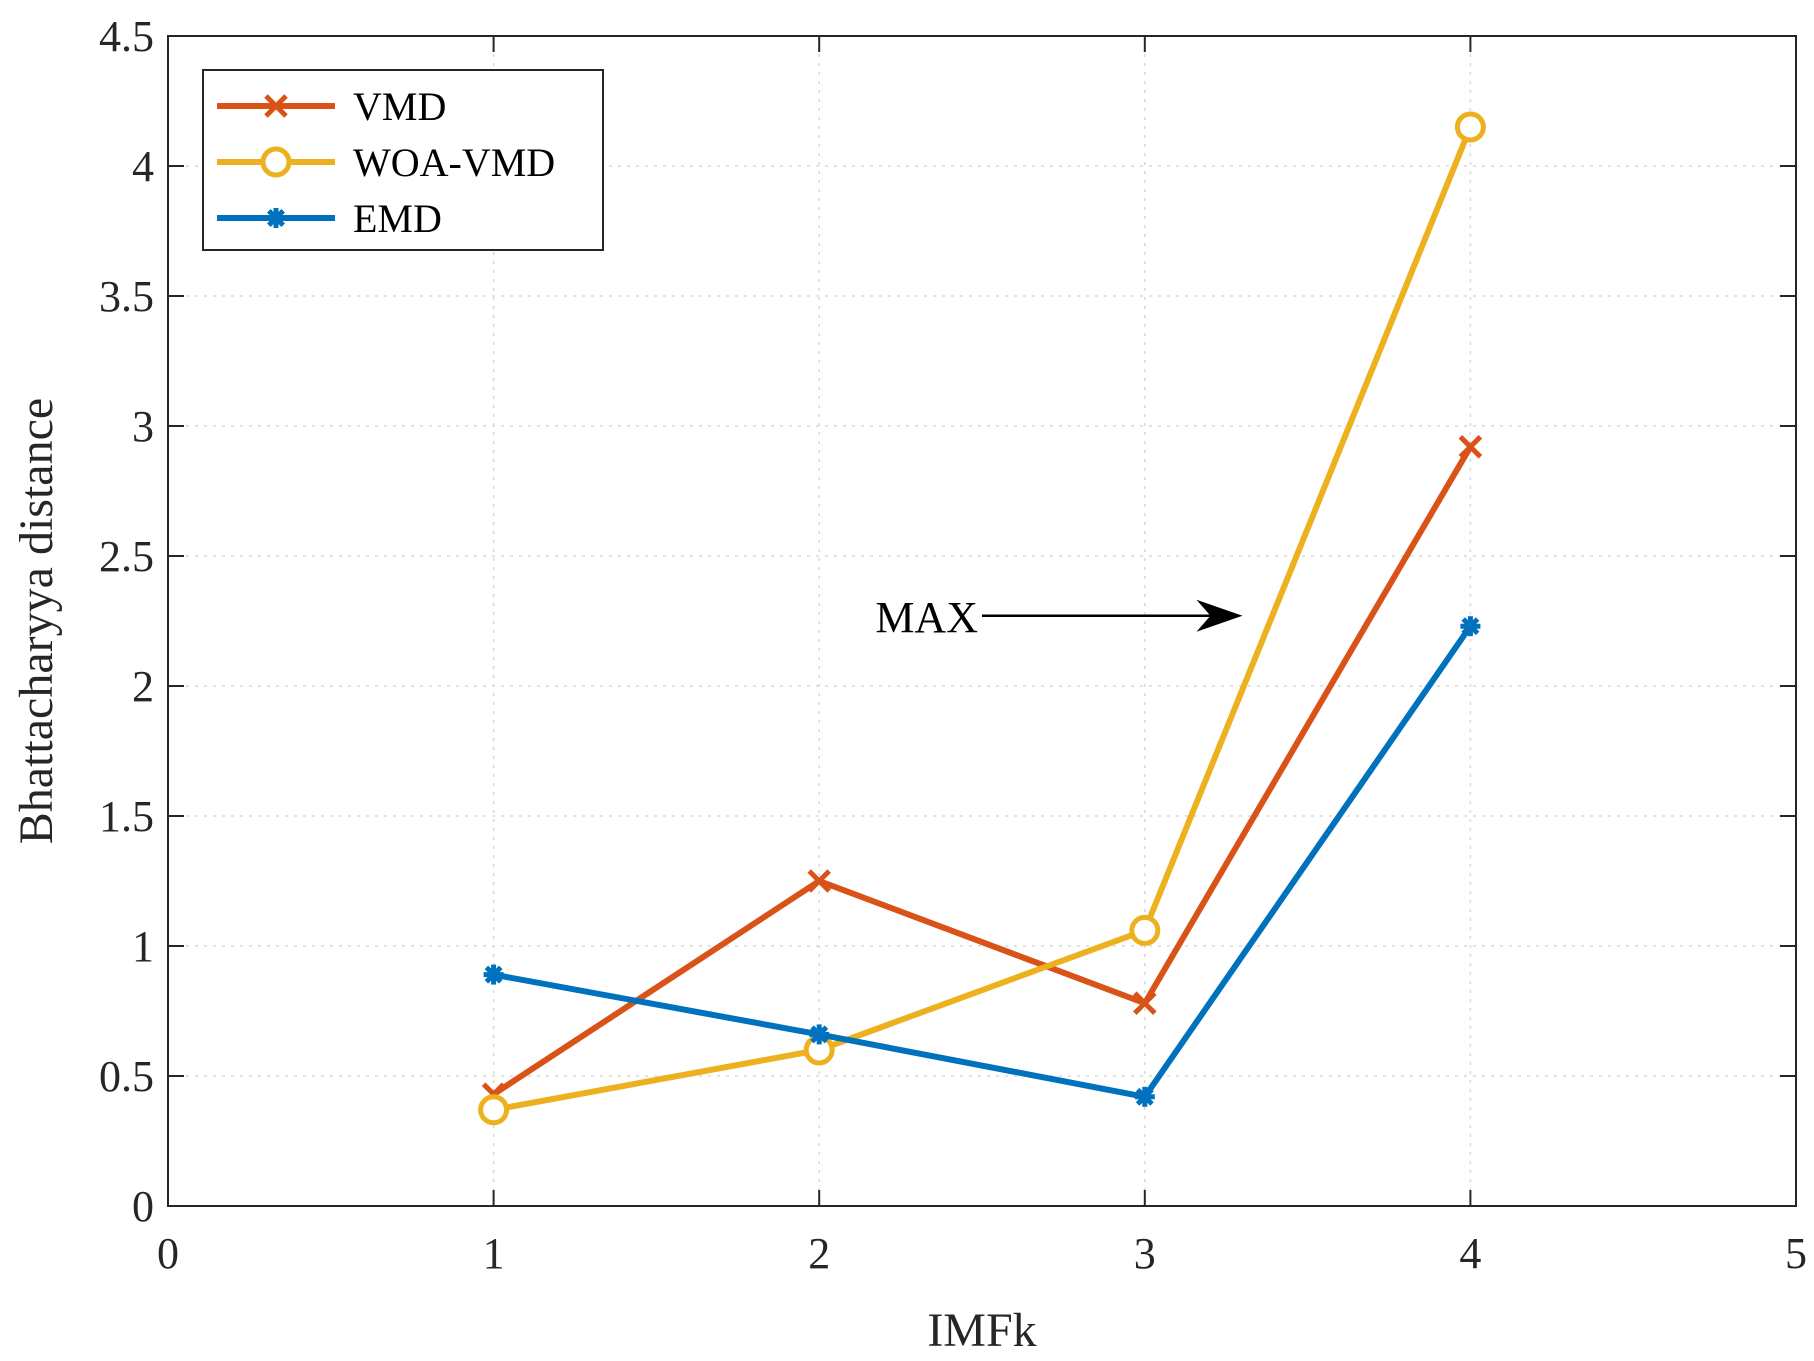 The width and height of the screenshot is (1814, 1361). What do you see at coordinates (168, 1253) in the screenshot?
I see `x-tick-label: 0` at bounding box center [168, 1253].